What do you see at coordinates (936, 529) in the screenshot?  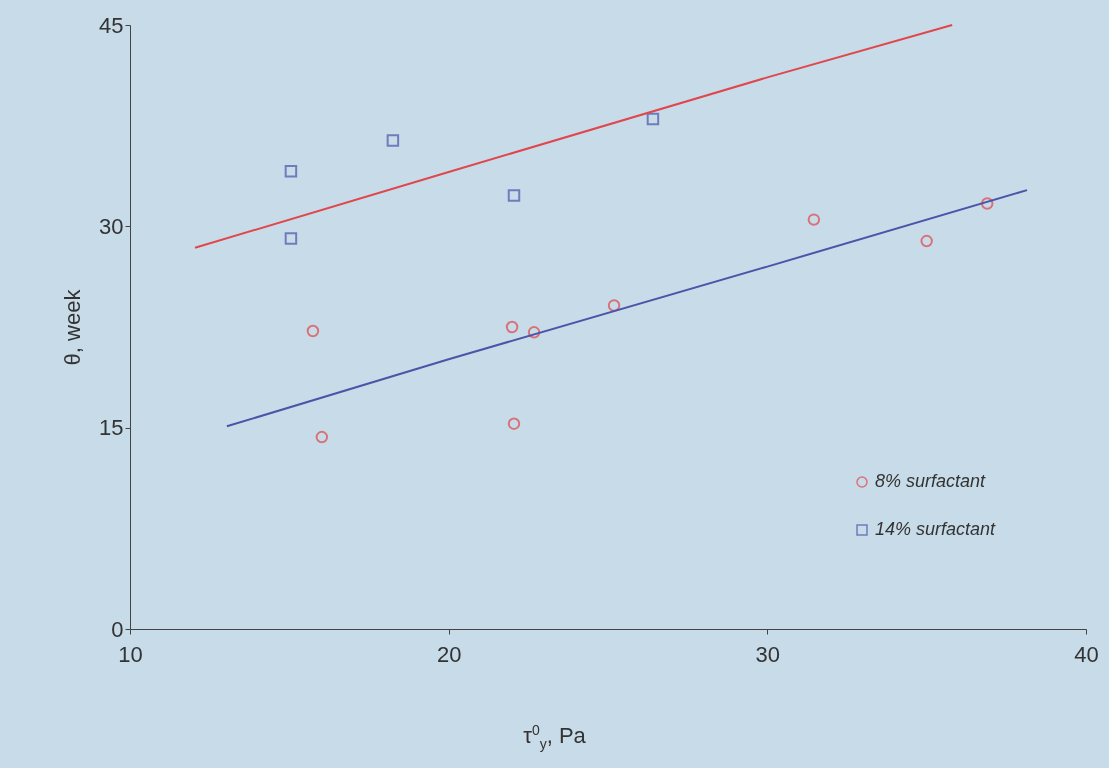 I see `legend-label: 14% surfactant` at bounding box center [936, 529].